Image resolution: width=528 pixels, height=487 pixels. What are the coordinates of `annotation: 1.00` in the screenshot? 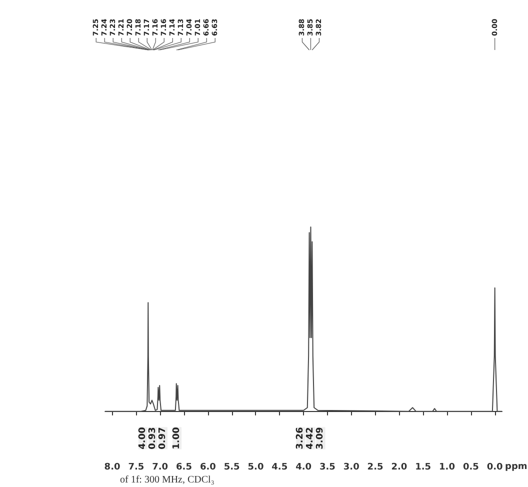 It's located at (177, 438).